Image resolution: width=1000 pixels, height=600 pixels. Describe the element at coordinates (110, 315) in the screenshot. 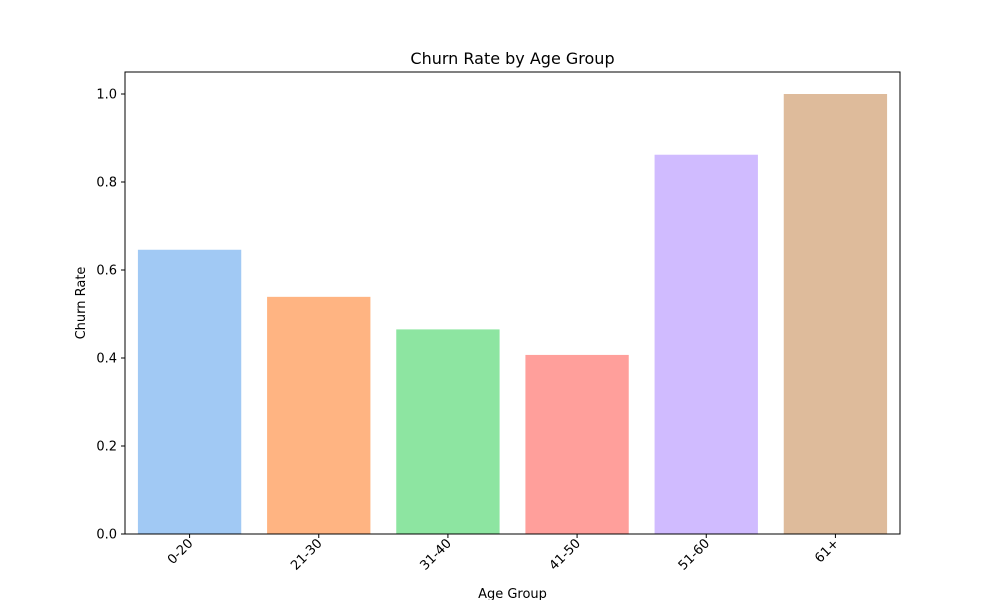

I see `y-axis-ticks: 0.0 0.2 0.4 0.6 0.8 1.0` at that location.